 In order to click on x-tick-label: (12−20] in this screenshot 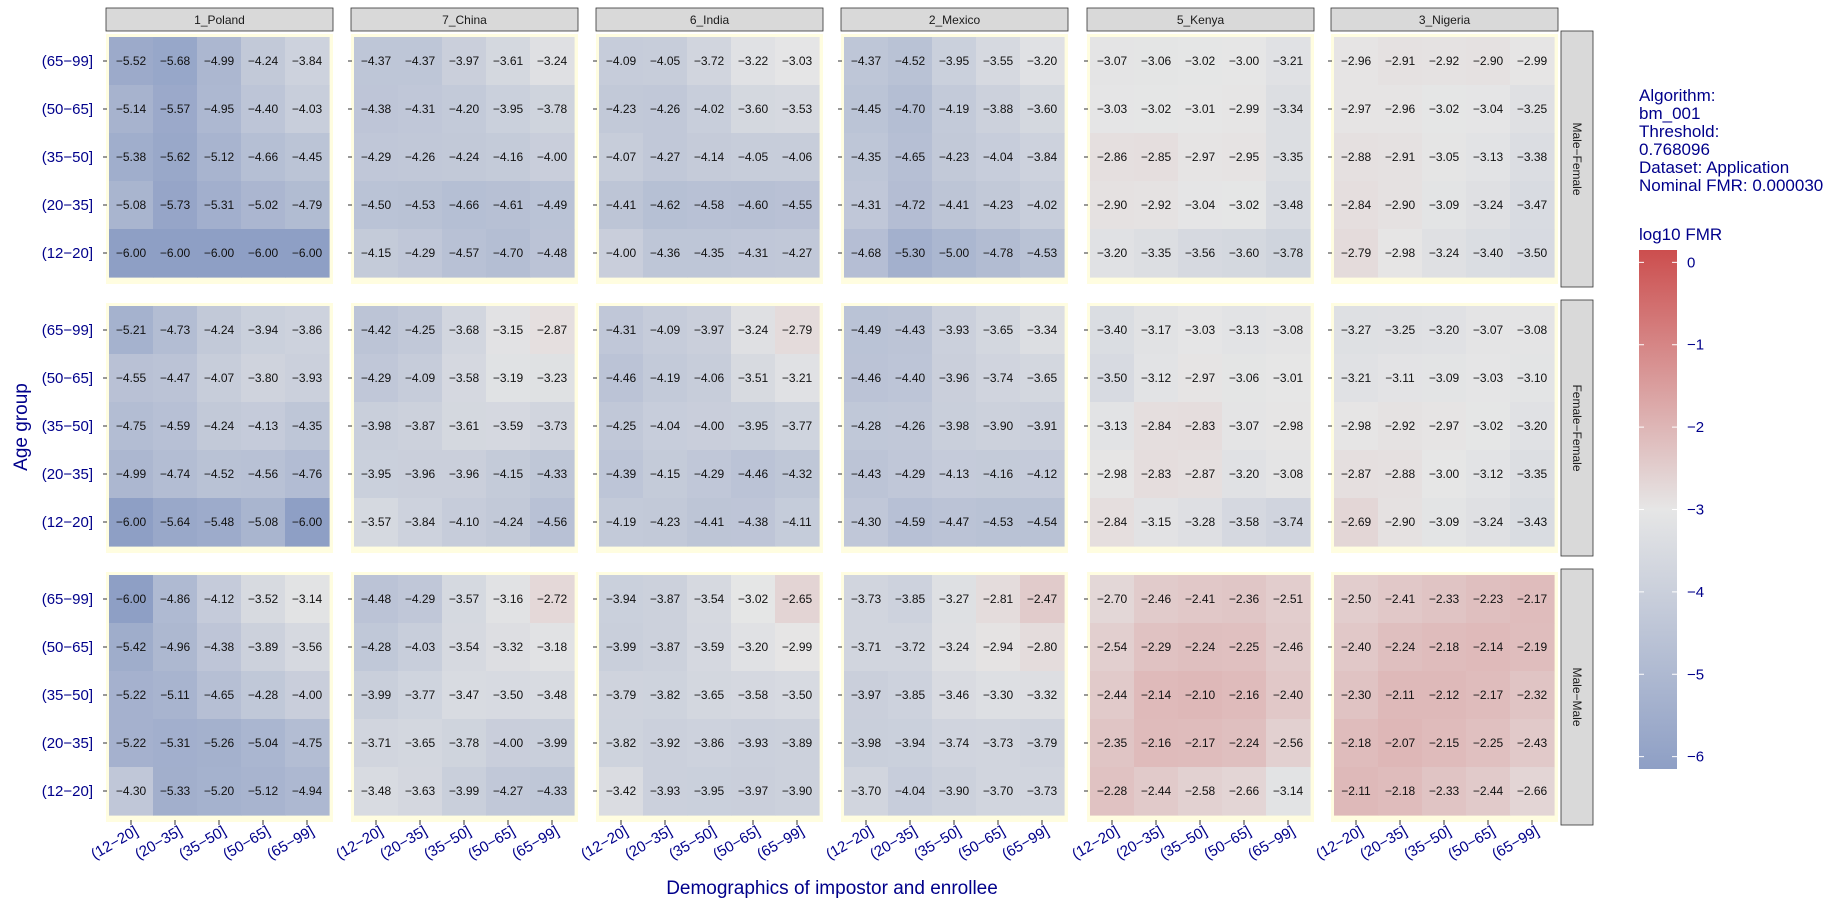, I will do `click(849, 843)`.